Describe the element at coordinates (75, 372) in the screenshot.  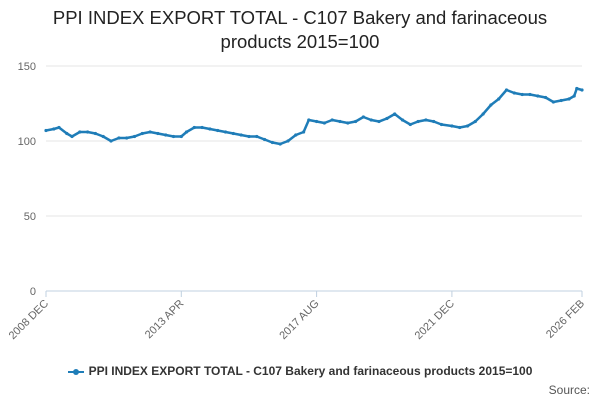
I see `legend-swatch` at that location.